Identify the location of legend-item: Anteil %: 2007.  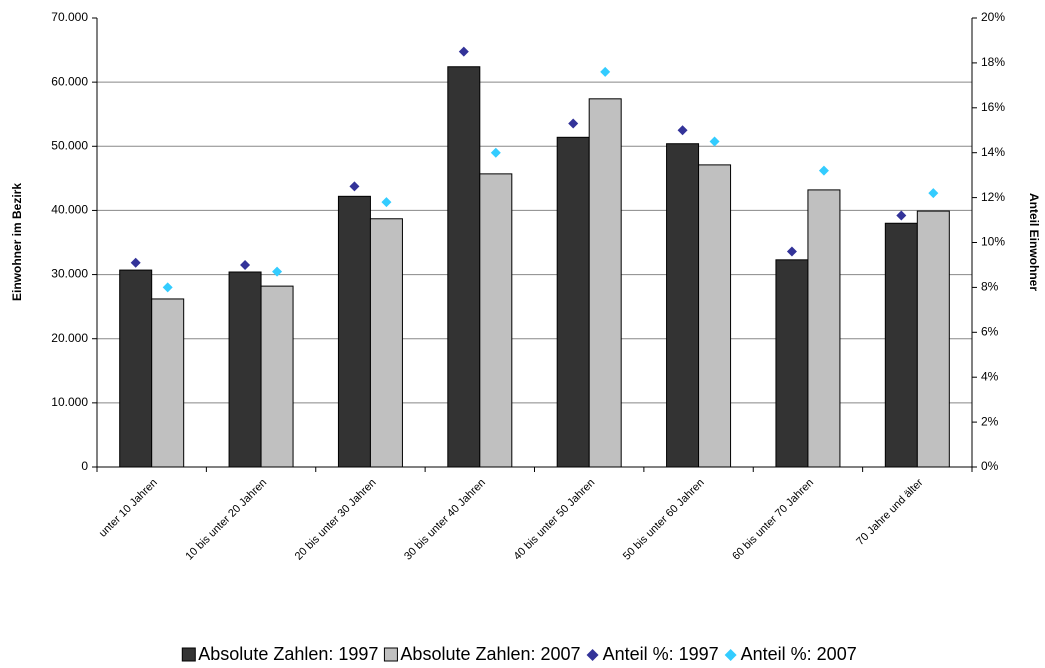
(790, 654).